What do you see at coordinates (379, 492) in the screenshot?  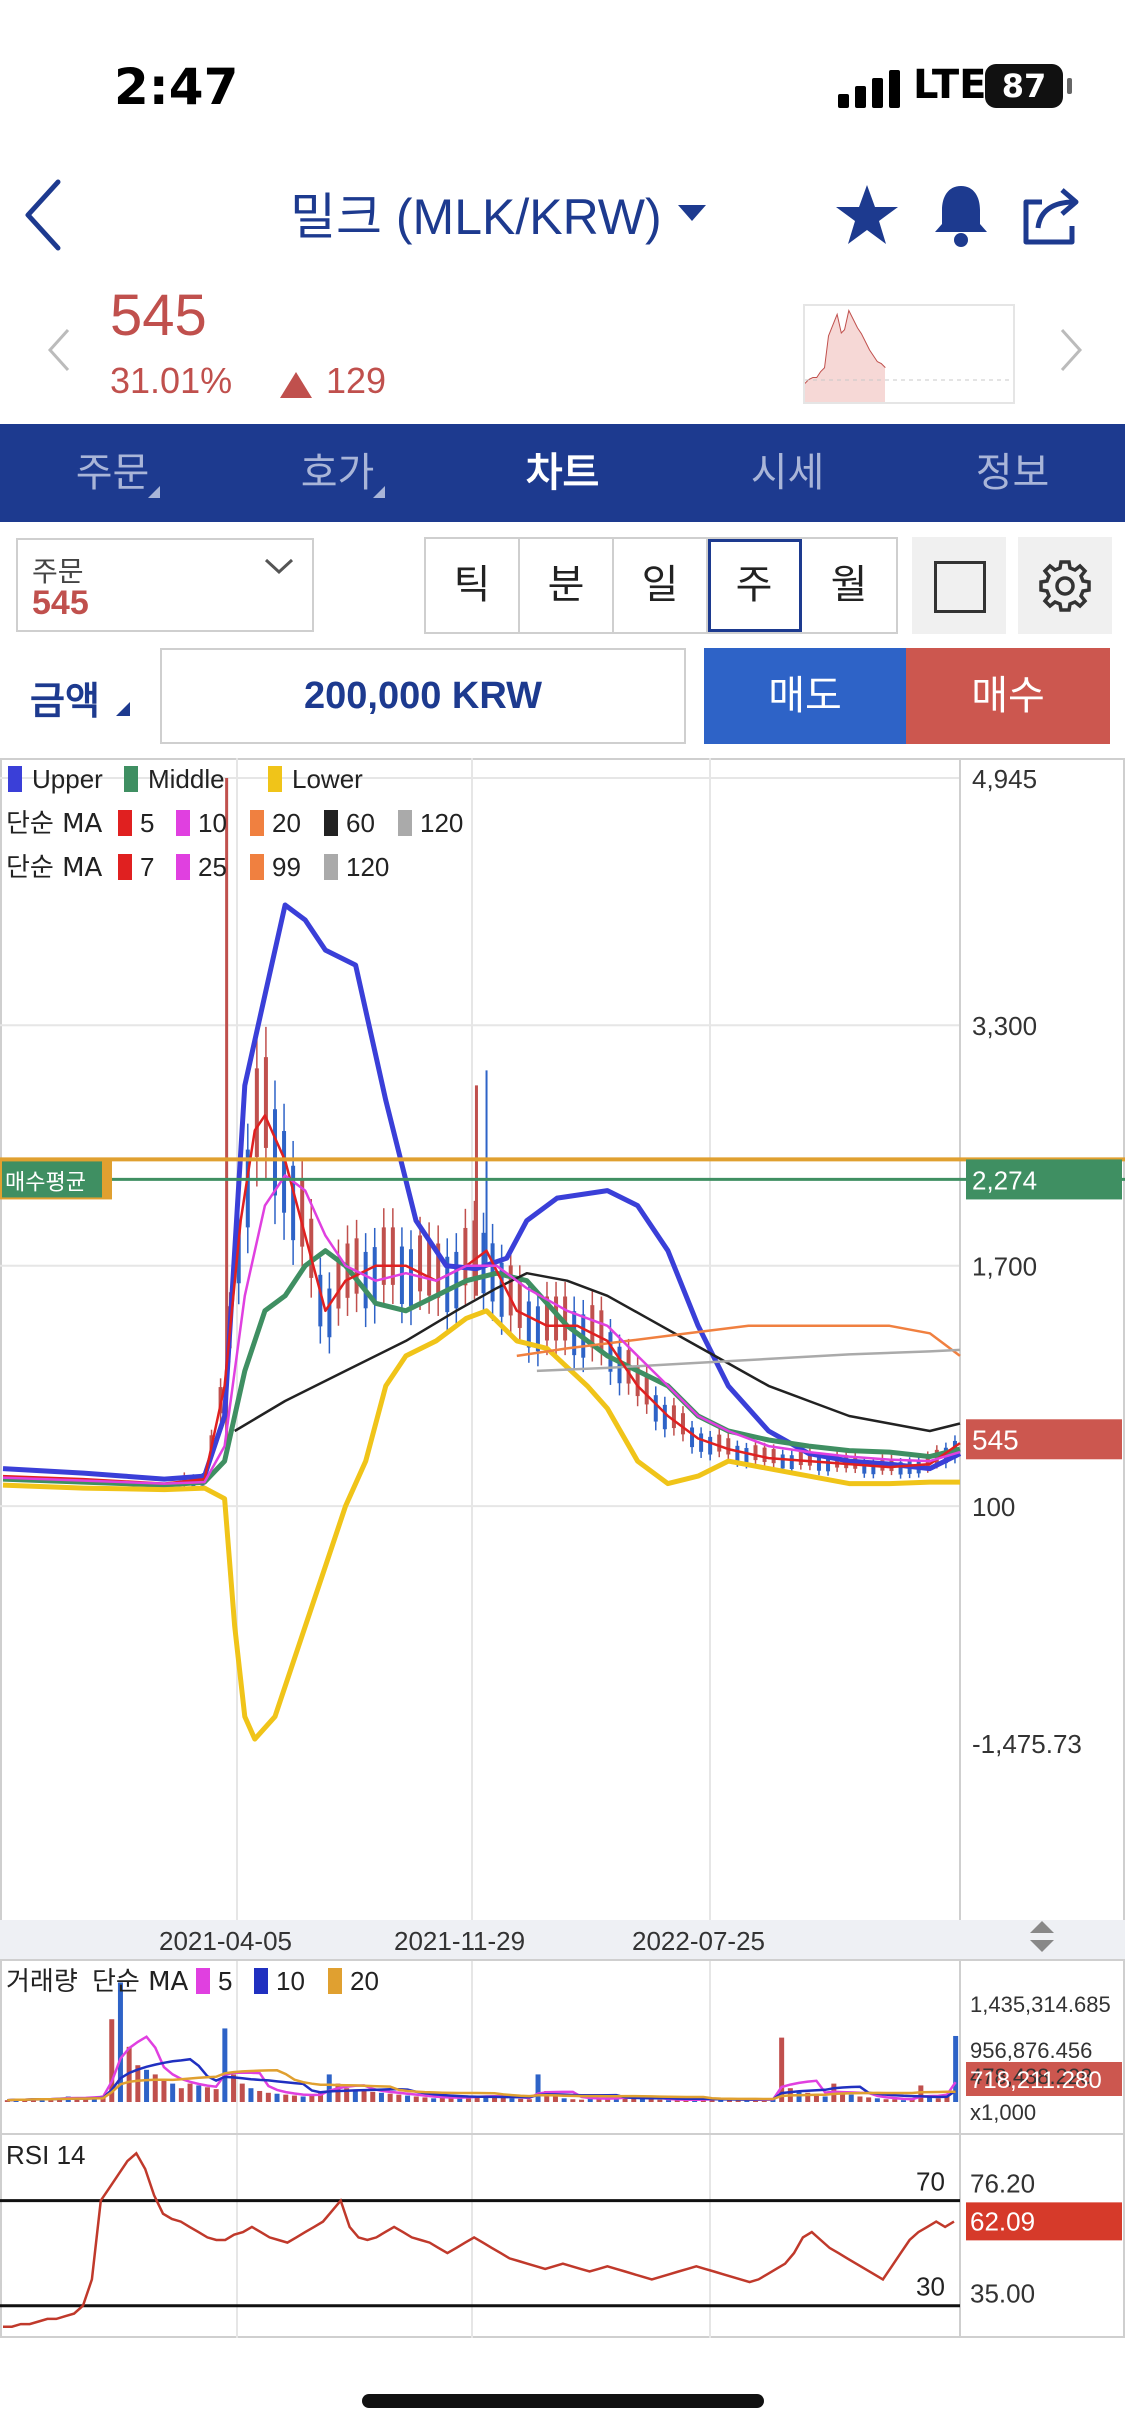 I see `submenu-triangle-icon` at bounding box center [379, 492].